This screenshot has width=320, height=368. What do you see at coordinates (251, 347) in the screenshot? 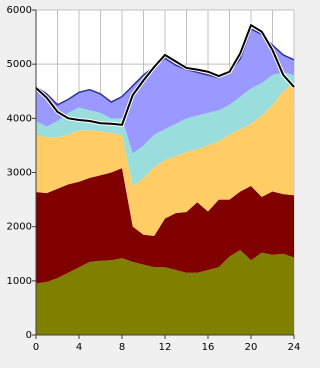
I see `x-tick-label: 20` at bounding box center [251, 347].